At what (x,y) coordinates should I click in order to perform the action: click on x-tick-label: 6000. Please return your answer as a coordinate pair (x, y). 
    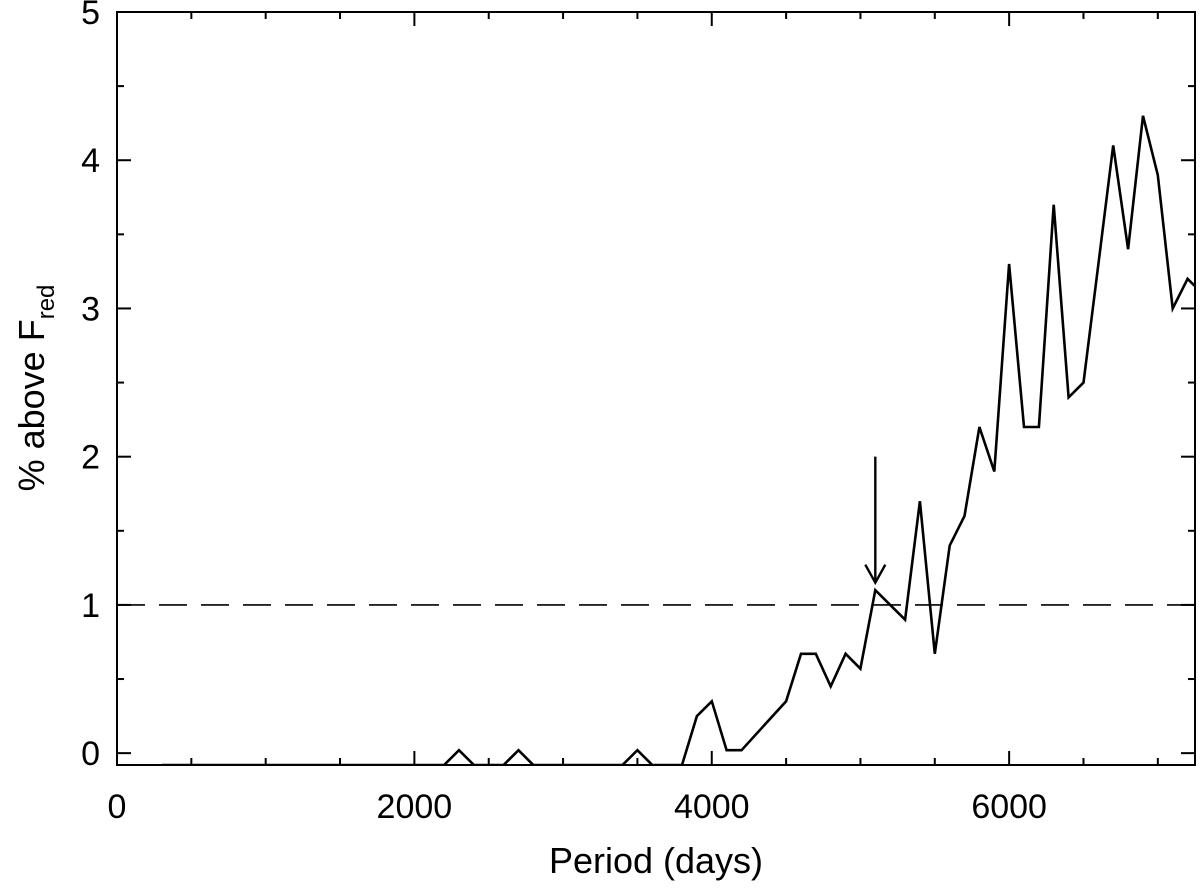
    Looking at the image, I should click on (1009, 807).